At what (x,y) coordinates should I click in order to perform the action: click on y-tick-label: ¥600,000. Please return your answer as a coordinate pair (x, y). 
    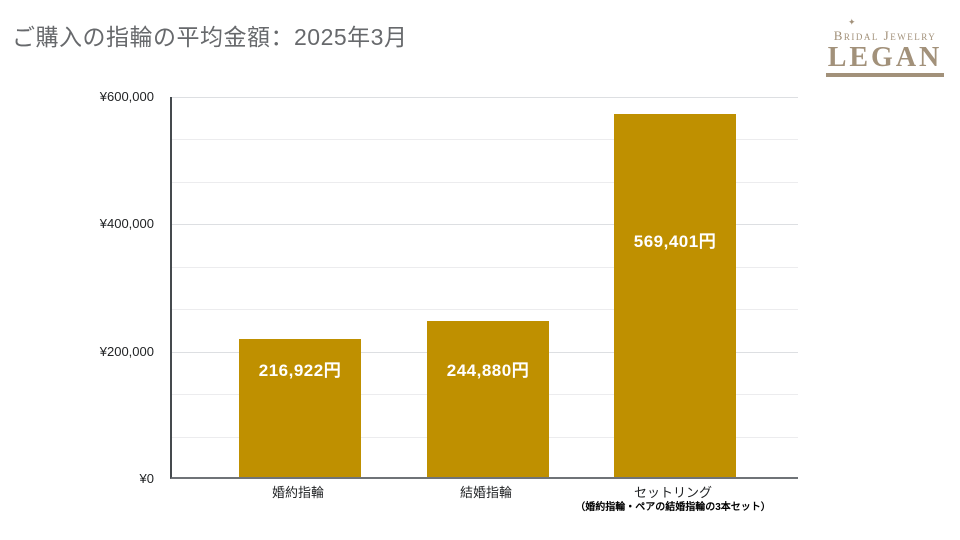
    Looking at the image, I should click on (126, 96).